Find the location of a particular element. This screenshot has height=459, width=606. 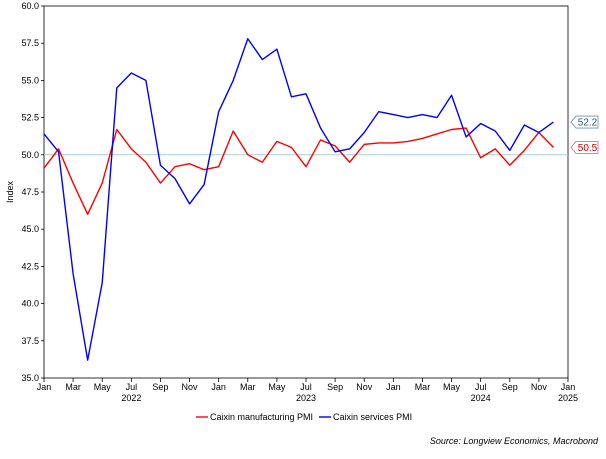

y-axis-label: Index is located at coordinates (10, 191).